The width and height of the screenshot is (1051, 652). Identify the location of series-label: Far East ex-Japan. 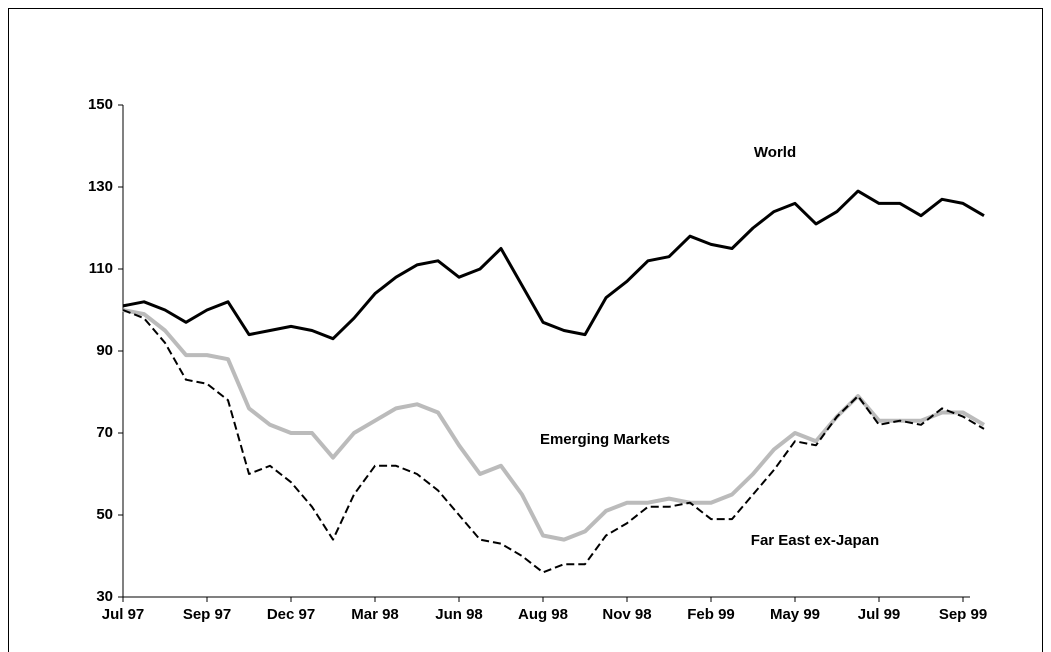
(815, 540).